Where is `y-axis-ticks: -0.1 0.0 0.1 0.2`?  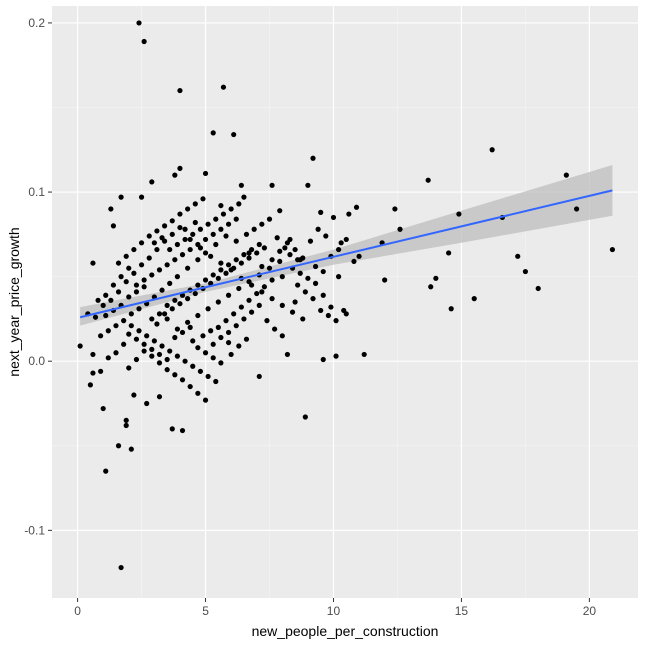
y-axis-ticks: -0.1 0.0 0.1 0.2 is located at coordinates (38, 276).